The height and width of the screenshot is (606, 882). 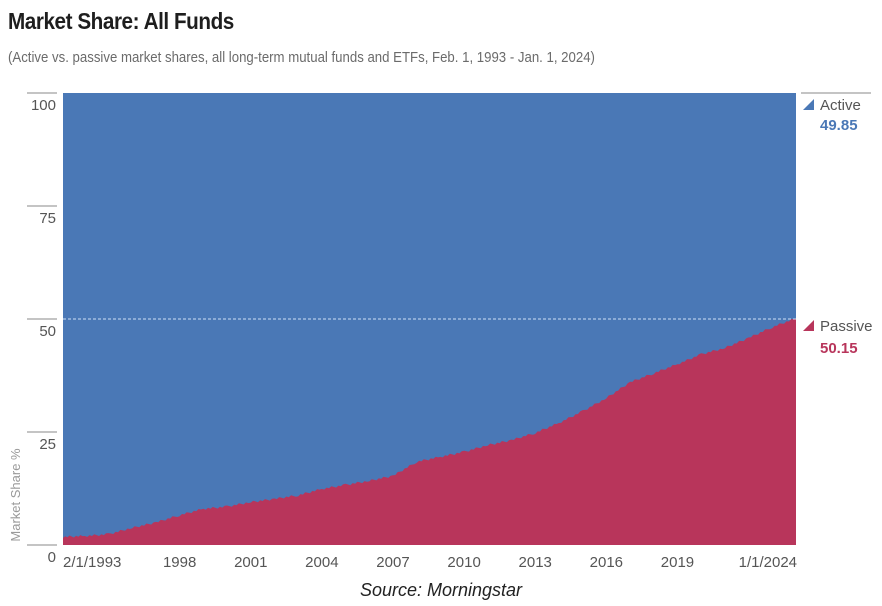 I want to click on x-tick-label: 2001, so click(x=250, y=562).